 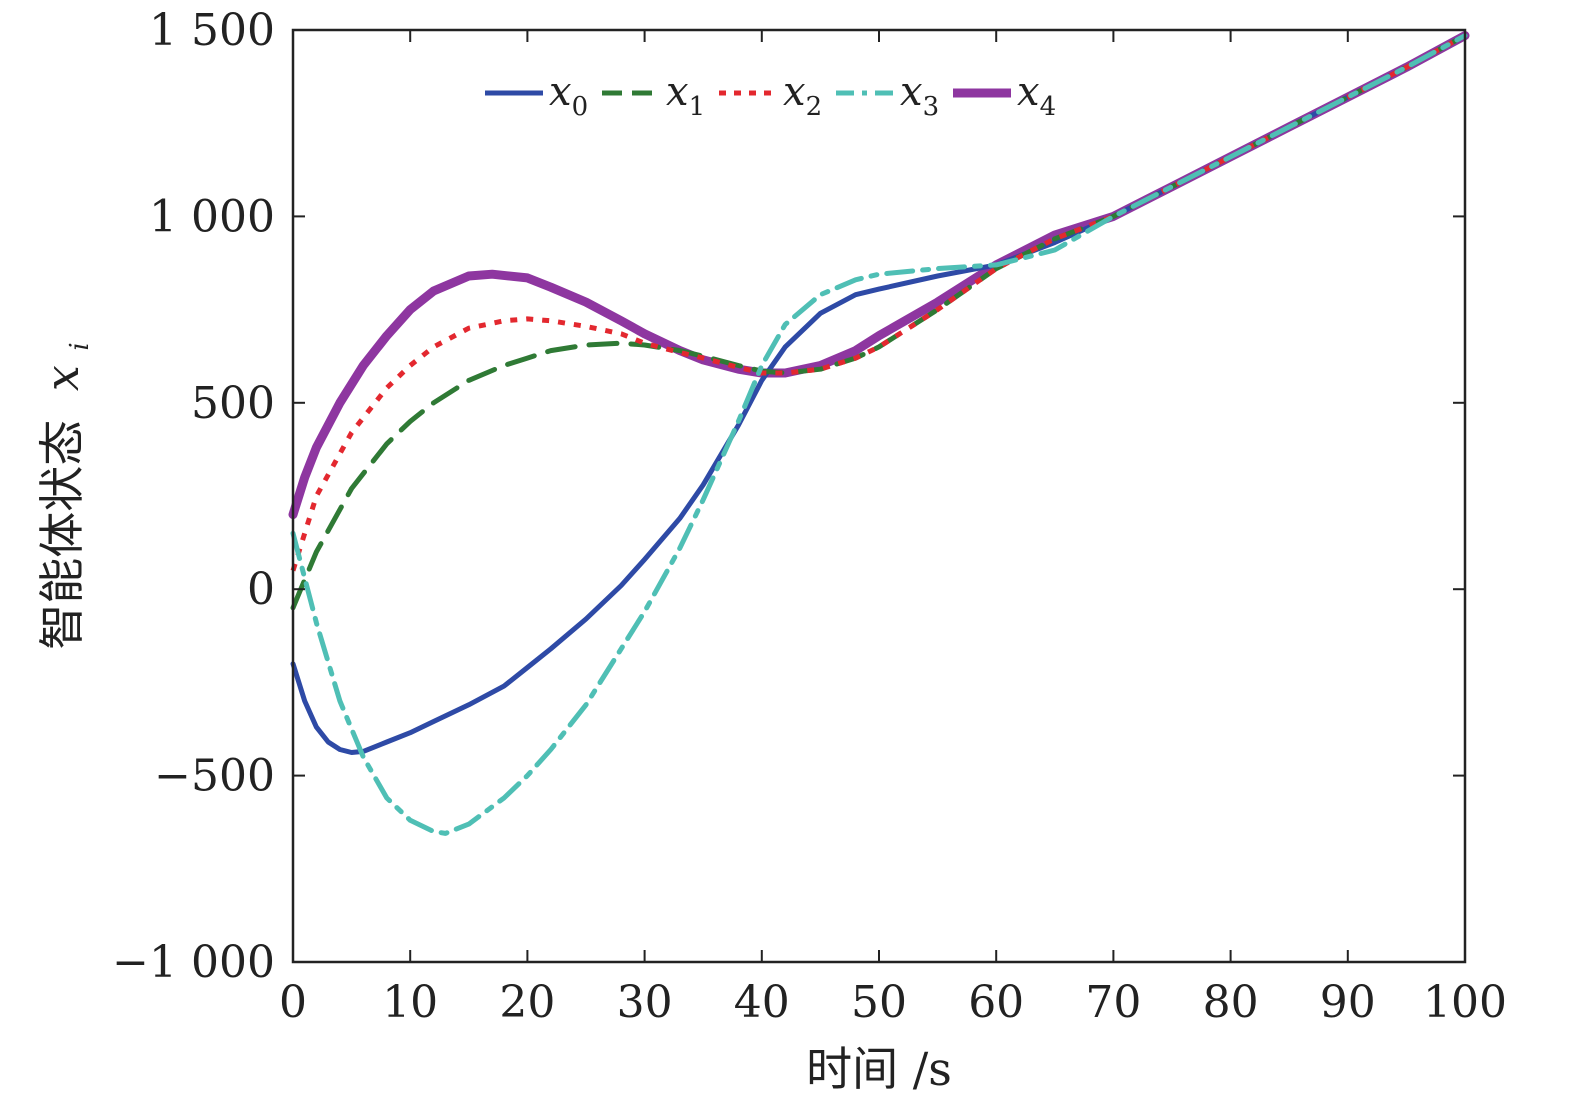 I want to click on y-tick-label: 1 000, so click(x=212, y=216).